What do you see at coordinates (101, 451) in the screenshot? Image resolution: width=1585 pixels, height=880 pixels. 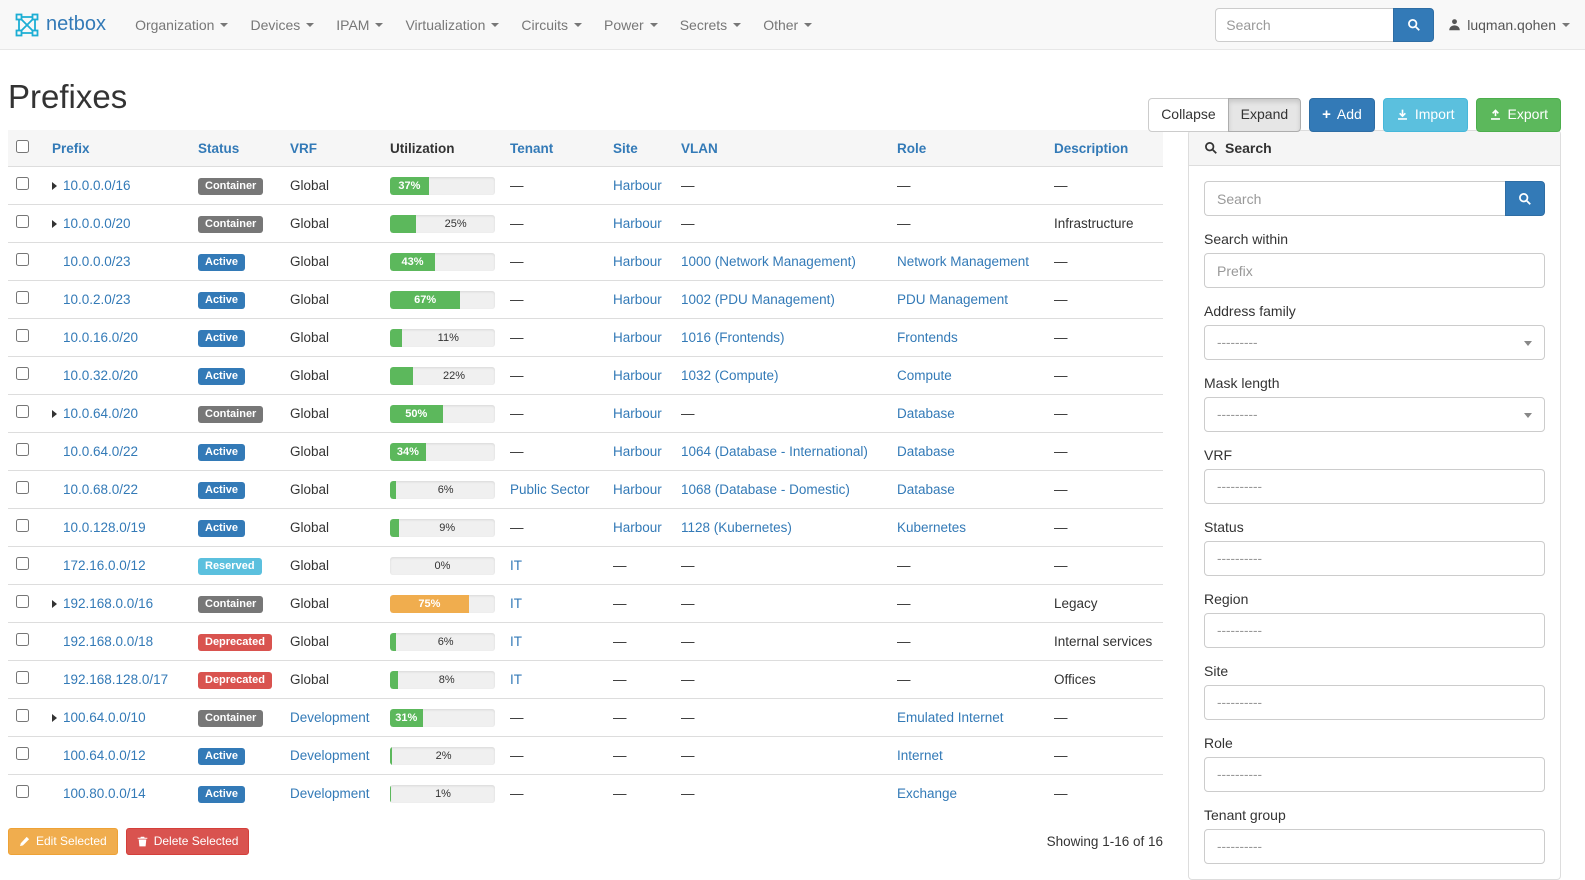 I see `prefix-link: 10.0.64.0/22` at bounding box center [101, 451].